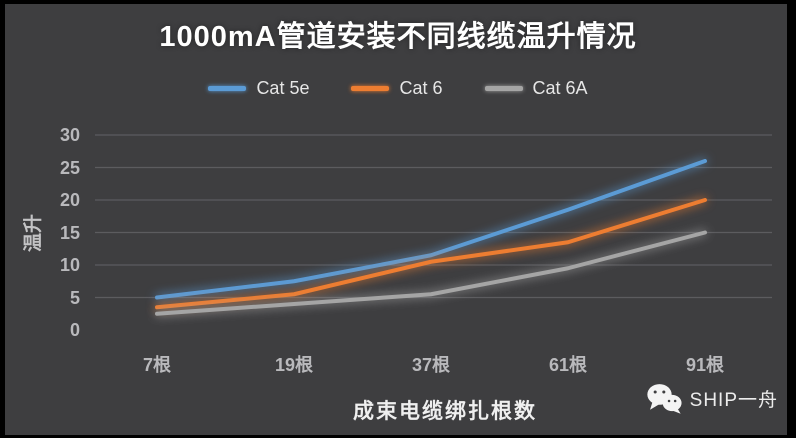  I want to click on legend-label: Cat 6, so click(421, 88).